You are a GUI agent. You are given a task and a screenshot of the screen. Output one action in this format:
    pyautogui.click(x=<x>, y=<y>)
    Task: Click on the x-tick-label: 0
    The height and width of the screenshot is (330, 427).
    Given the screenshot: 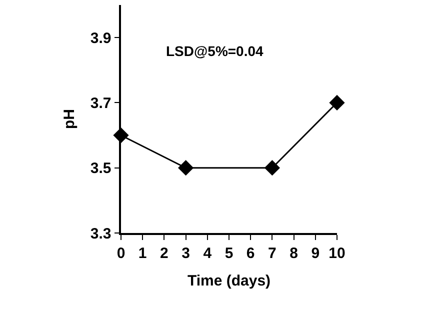 What is the action you would take?
    pyautogui.click(x=121, y=253)
    